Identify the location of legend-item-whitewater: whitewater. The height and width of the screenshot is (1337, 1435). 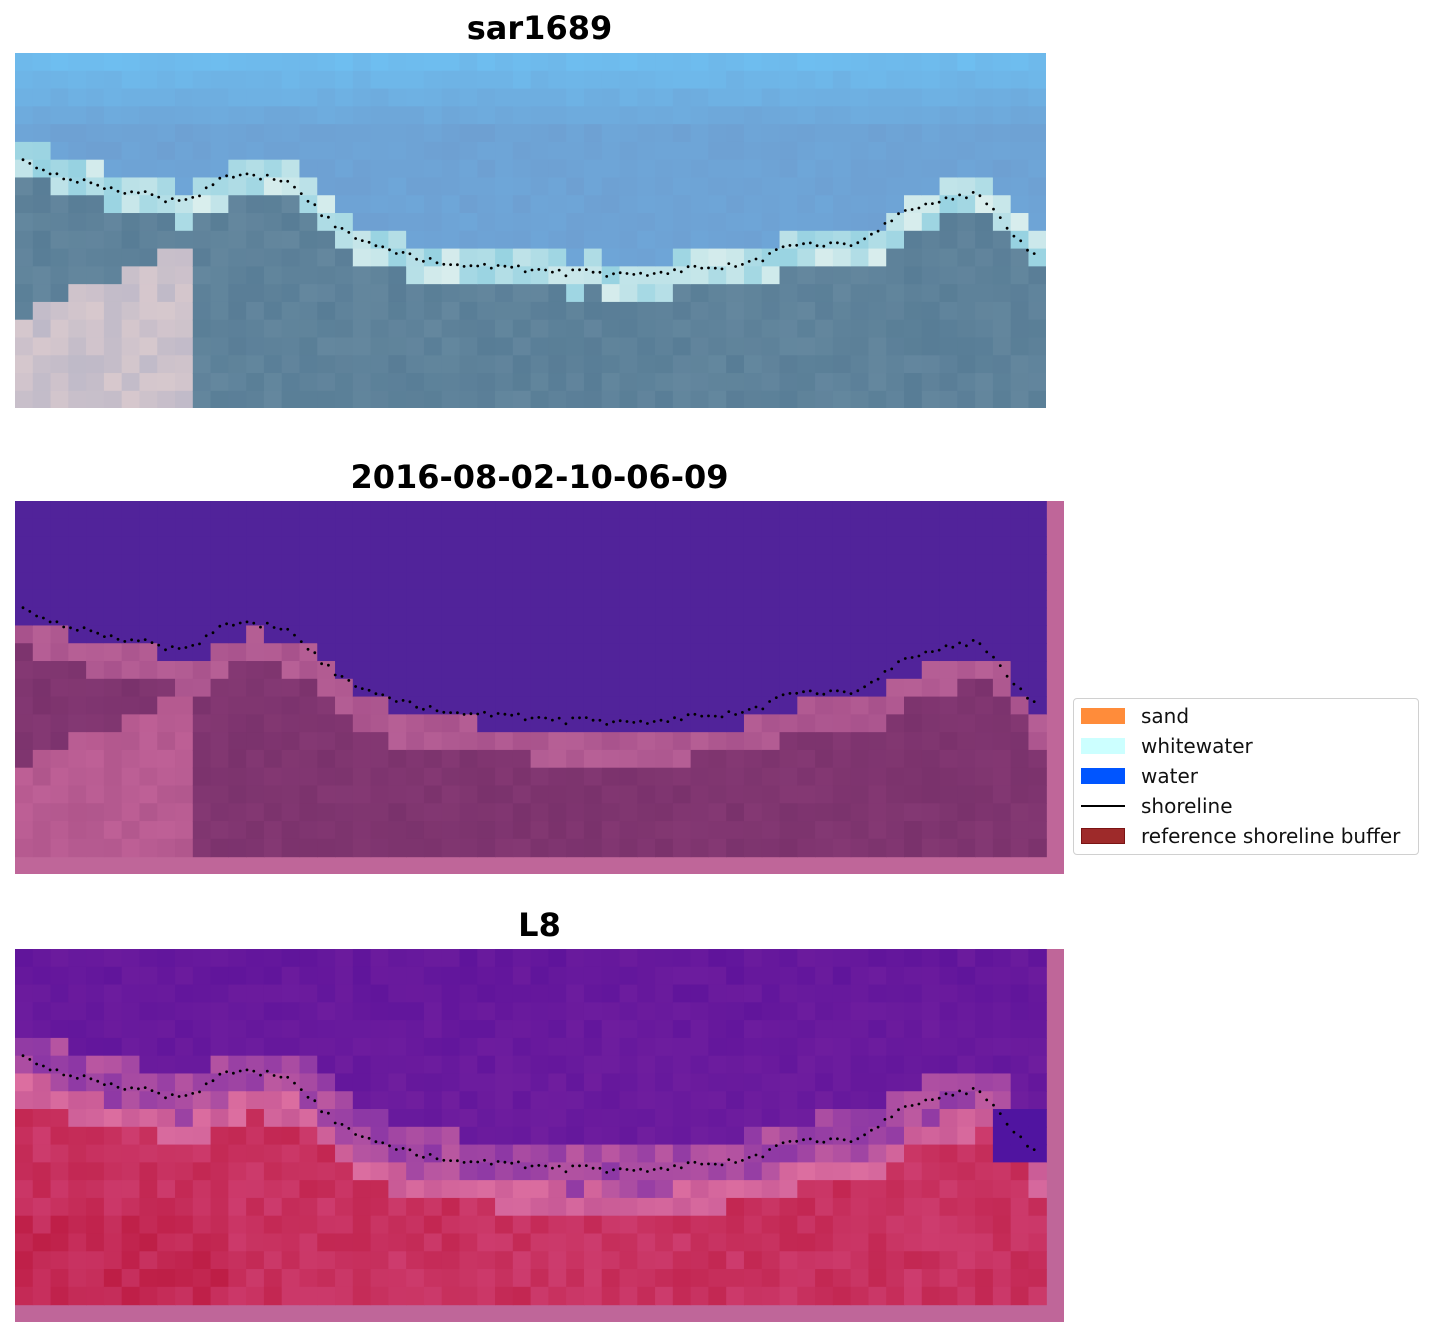
(1167, 746).